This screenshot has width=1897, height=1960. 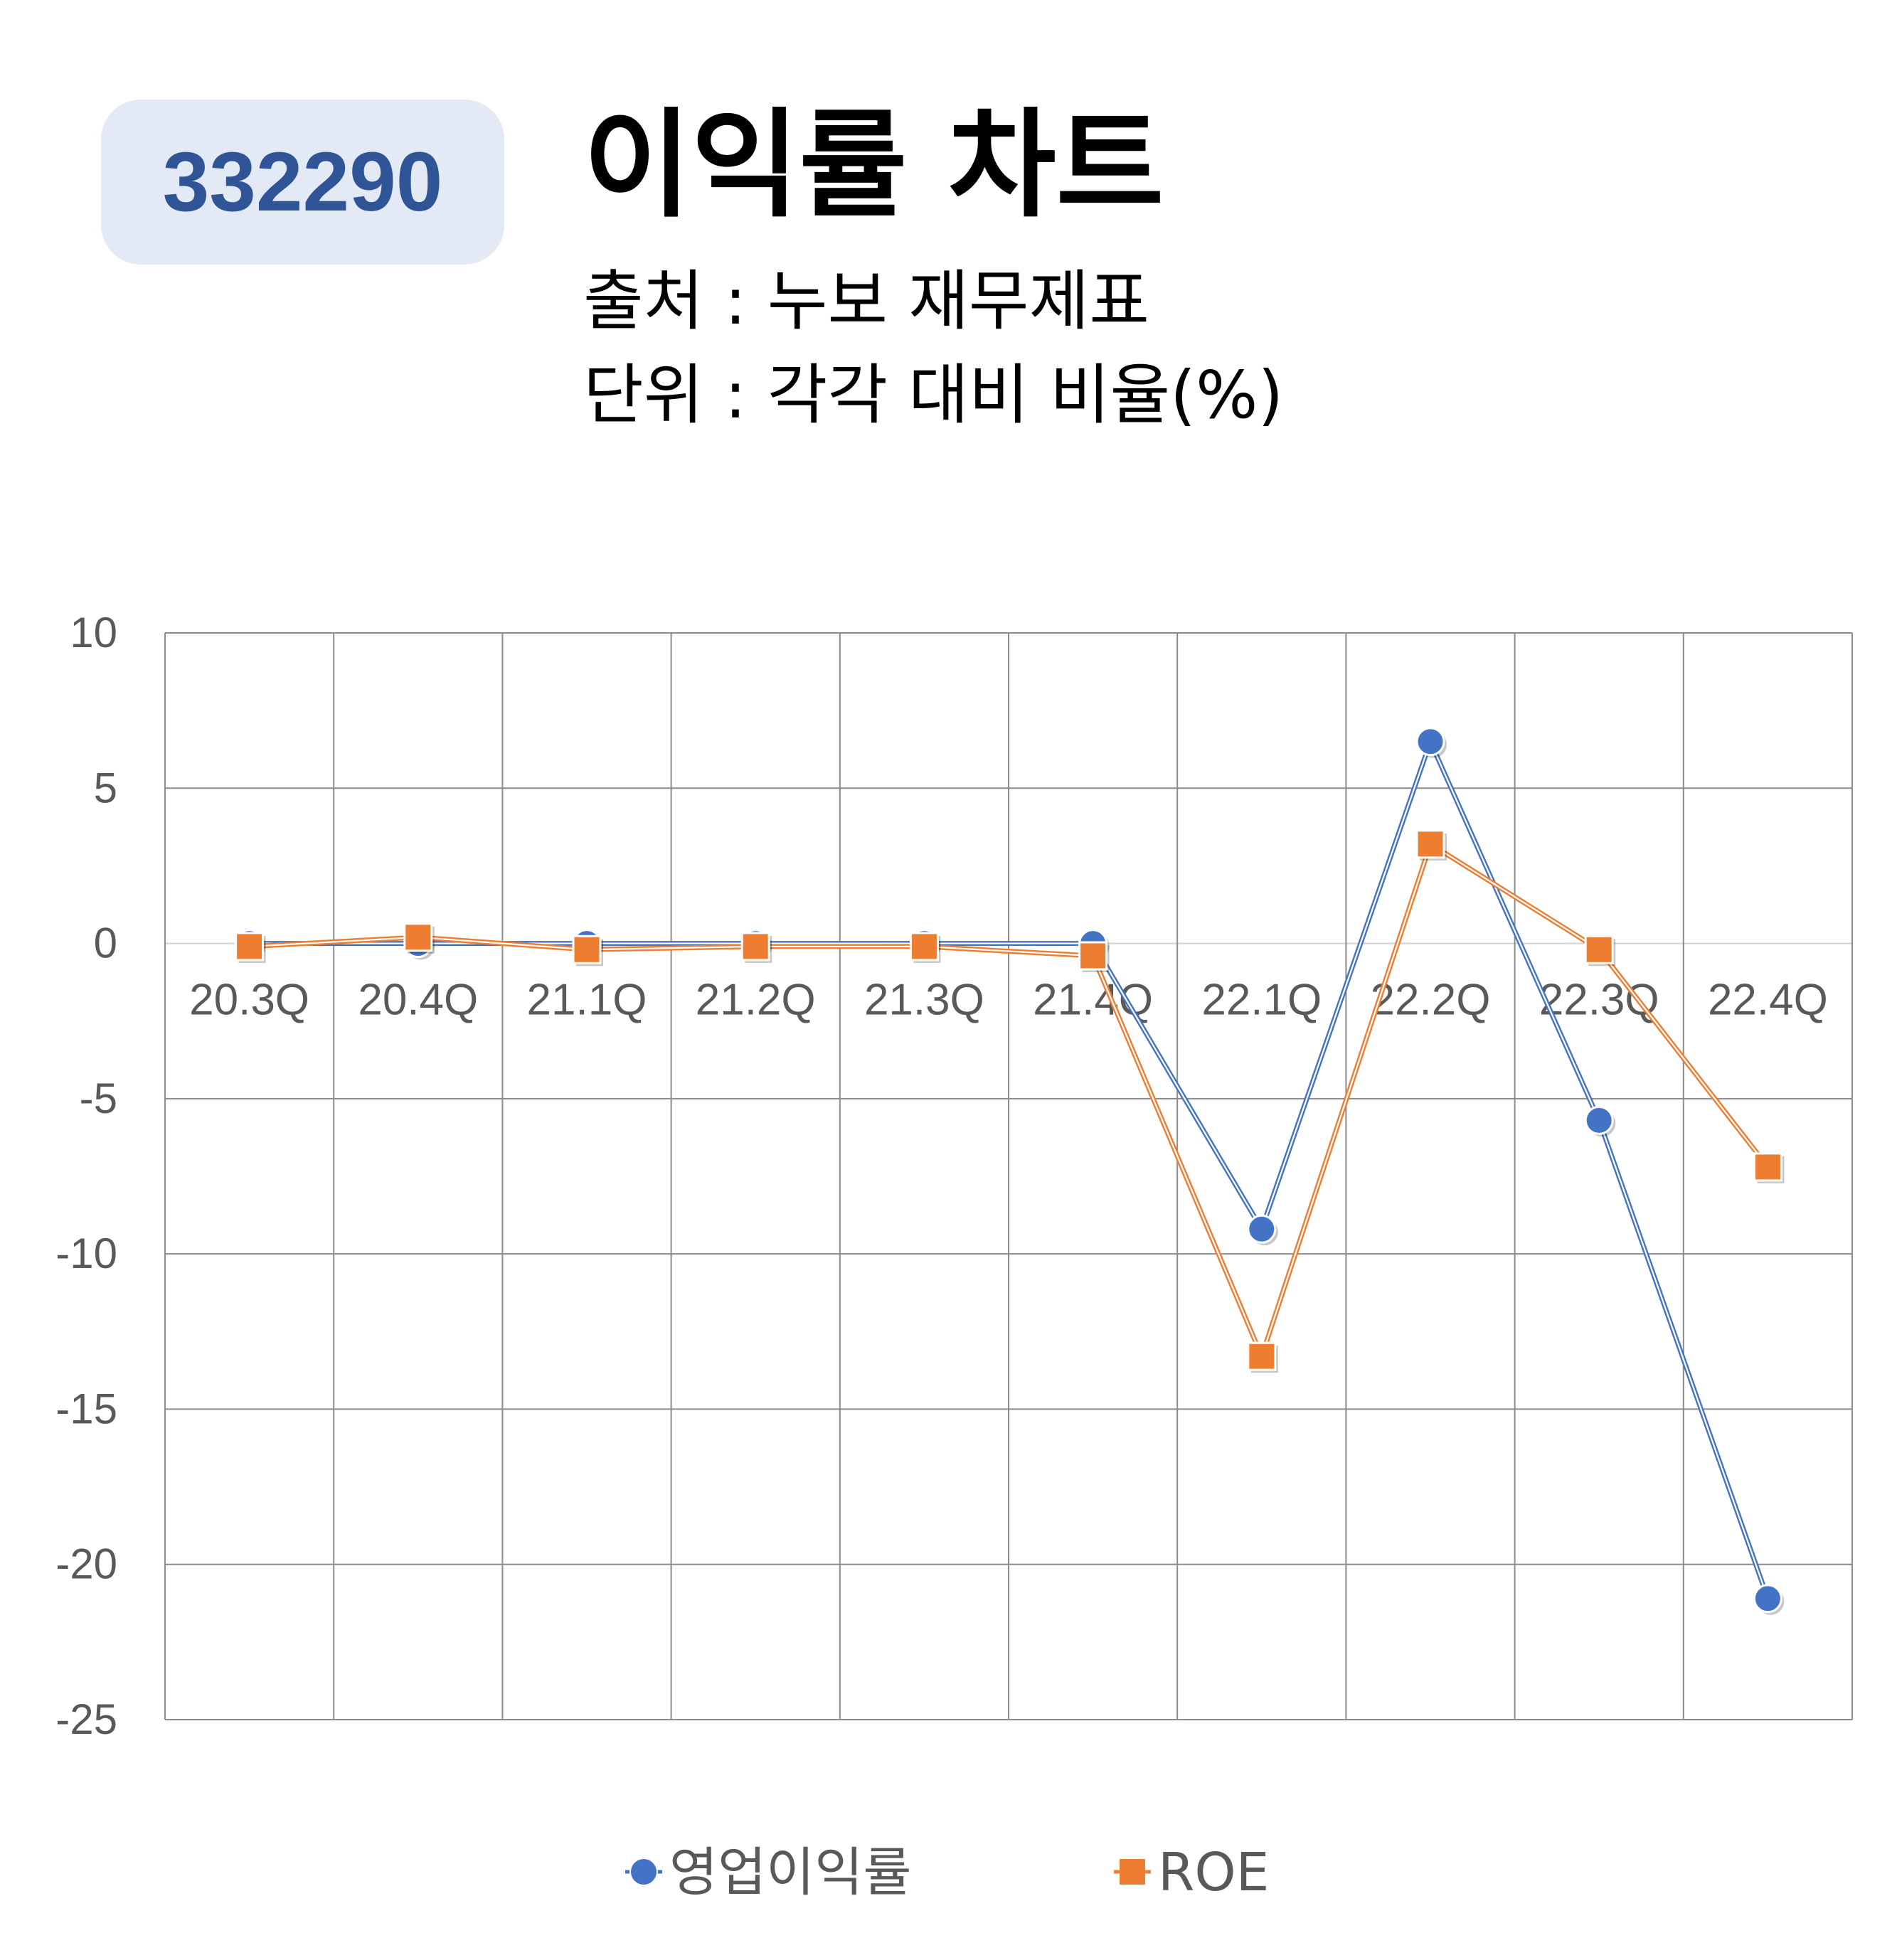 What do you see at coordinates (1214, 1872) in the screenshot?
I see `legend-label: ROE` at bounding box center [1214, 1872].